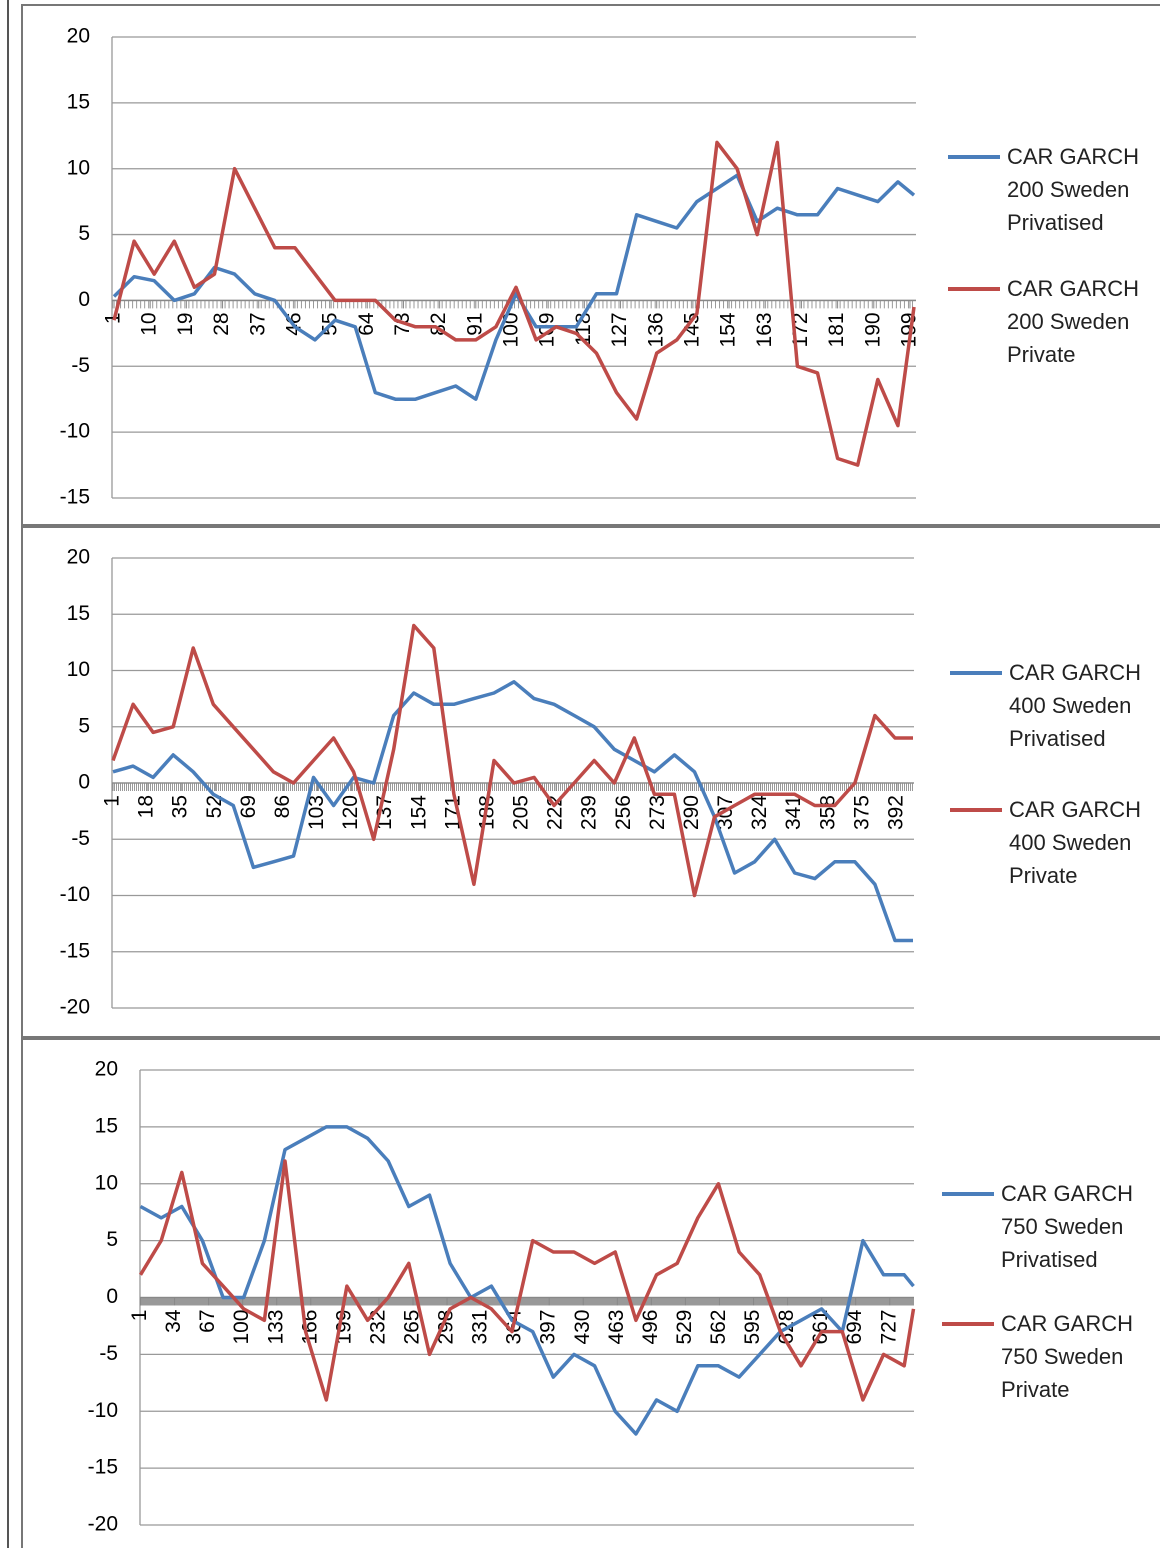  Describe the element at coordinates (657, 812) in the screenshot. I see `x-tick-label: 273` at that location.